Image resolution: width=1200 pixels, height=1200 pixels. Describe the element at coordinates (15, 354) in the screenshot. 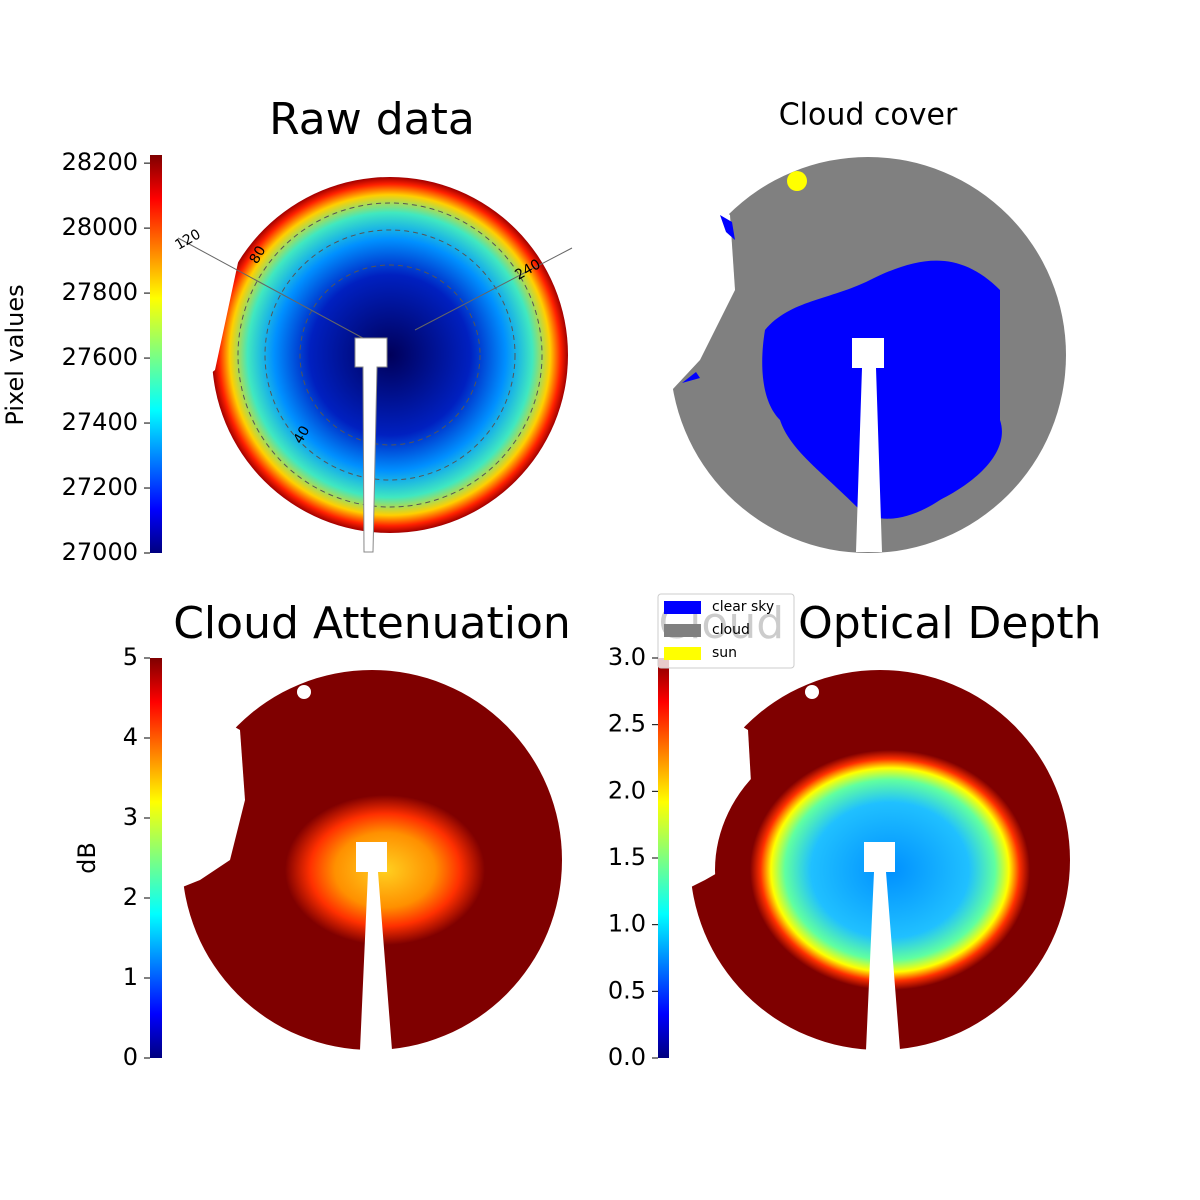

I see `colorbar-label: Pixel values` at that location.